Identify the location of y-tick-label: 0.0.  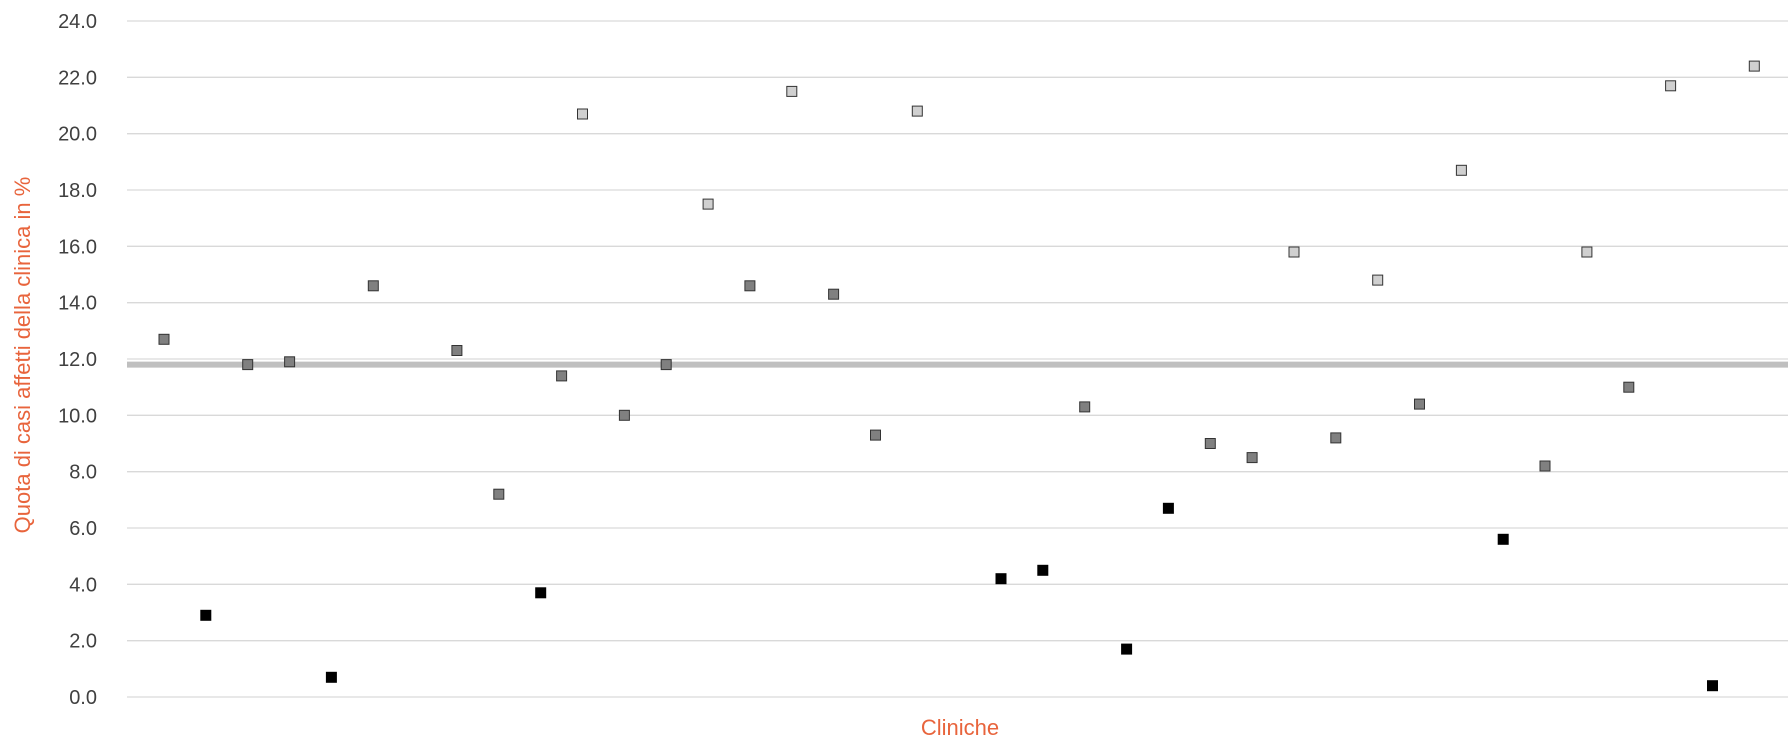
(83, 698).